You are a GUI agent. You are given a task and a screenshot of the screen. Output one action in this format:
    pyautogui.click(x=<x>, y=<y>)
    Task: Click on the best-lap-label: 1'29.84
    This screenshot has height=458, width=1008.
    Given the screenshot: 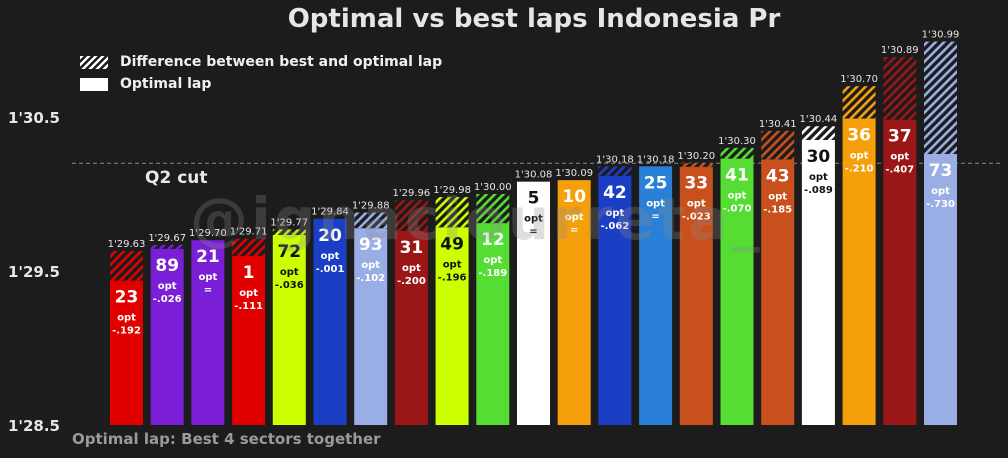 What is the action you would take?
    pyautogui.click(x=330, y=212)
    